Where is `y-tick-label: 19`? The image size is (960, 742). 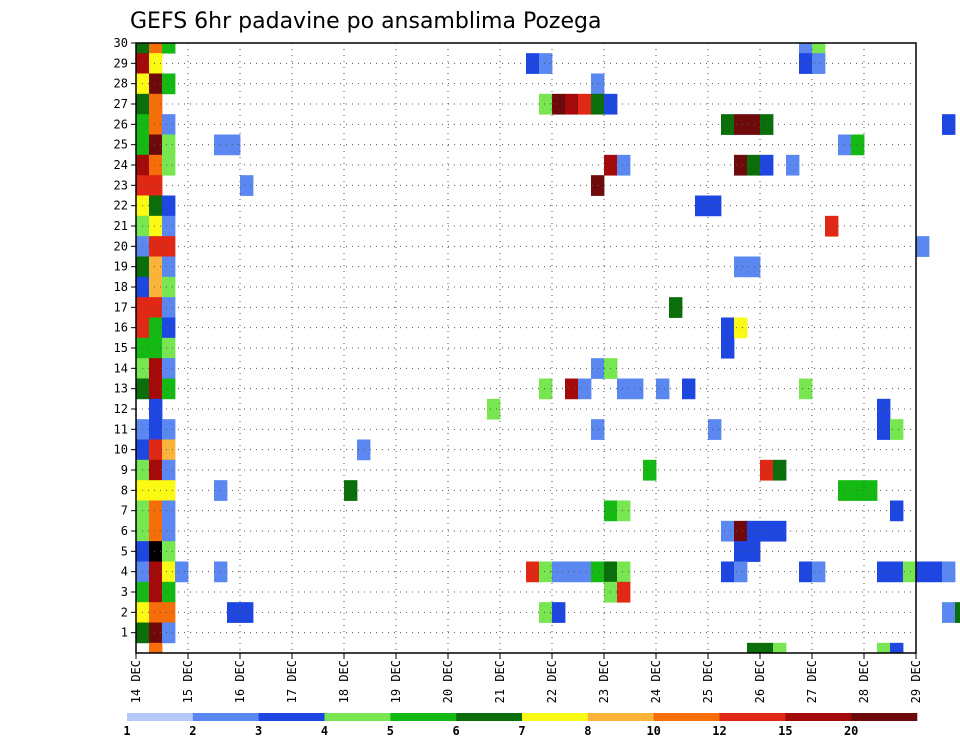 y-tick-label: 19 is located at coordinates (121, 267).